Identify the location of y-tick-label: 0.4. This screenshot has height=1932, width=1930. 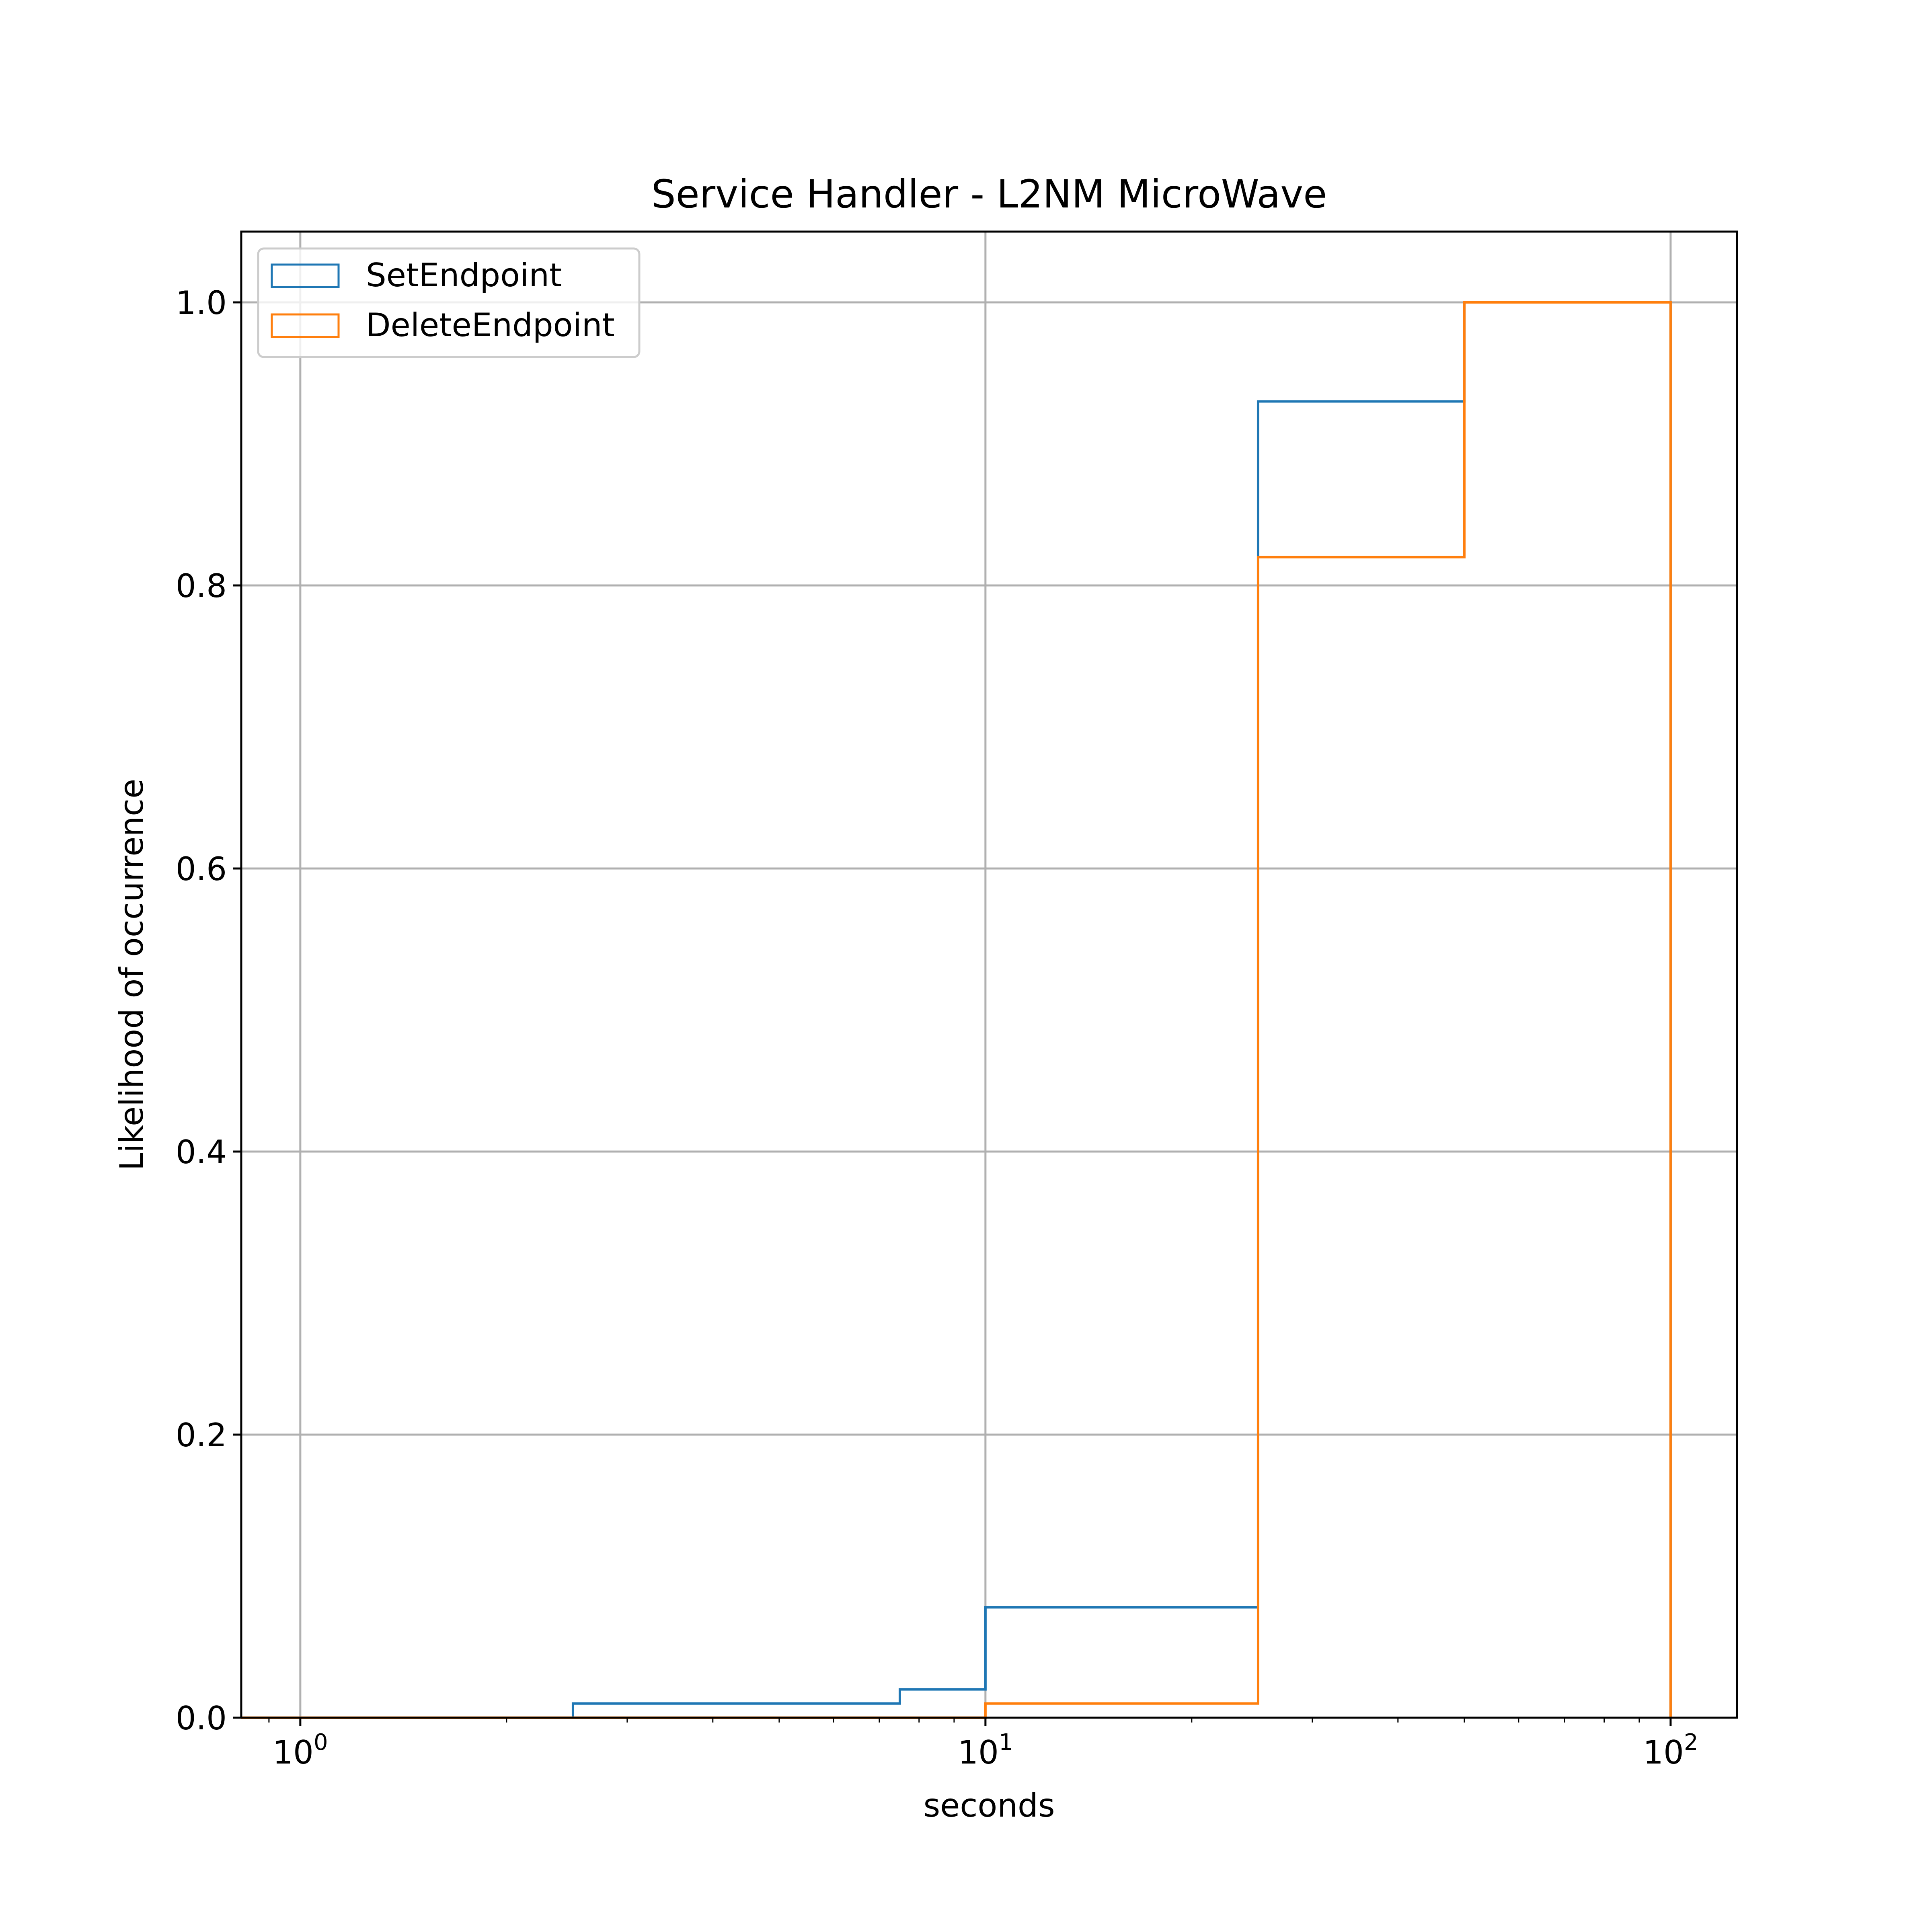
(202, 1152).